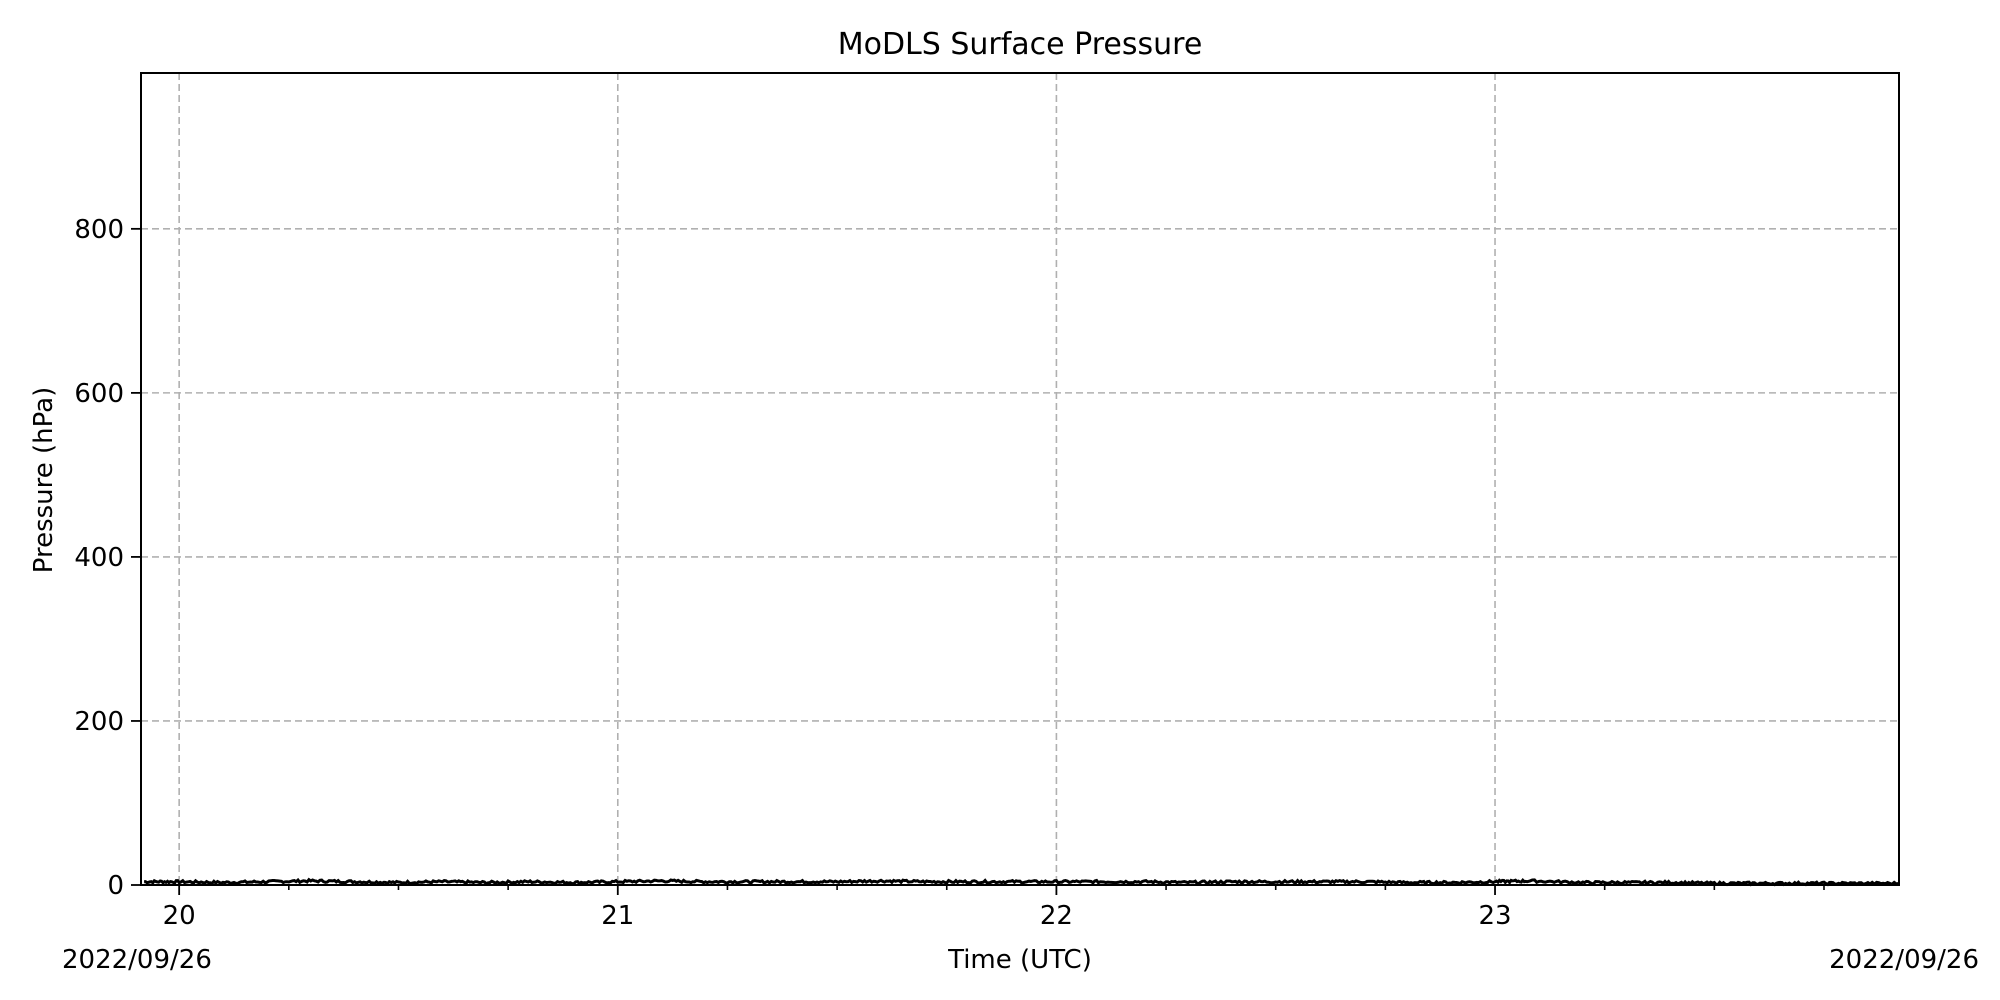 The width and height of the screenshot is (2000, 1000). What do you see at coordinates (1021, 882) in the screenshot?
I see `pressure-line` at bounding box center [1021, 882].